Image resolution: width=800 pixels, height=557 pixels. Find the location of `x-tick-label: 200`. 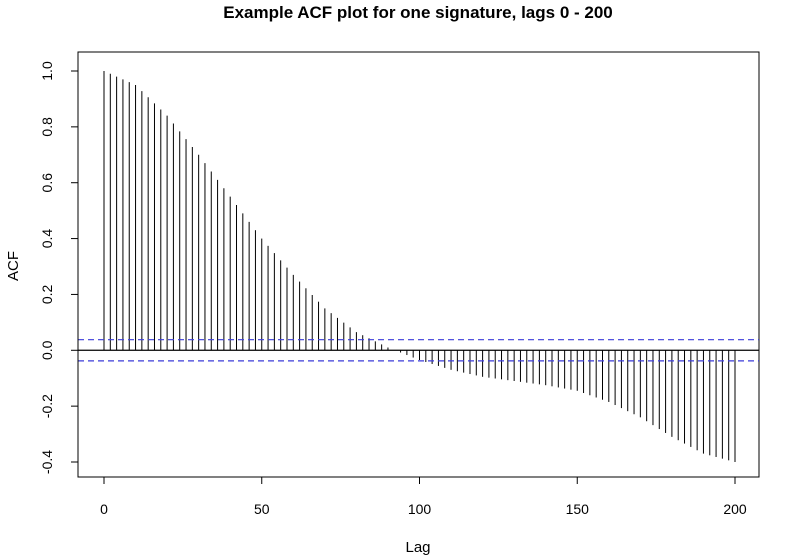

x-tick-label: 200 is located at coordinates (735, 509).